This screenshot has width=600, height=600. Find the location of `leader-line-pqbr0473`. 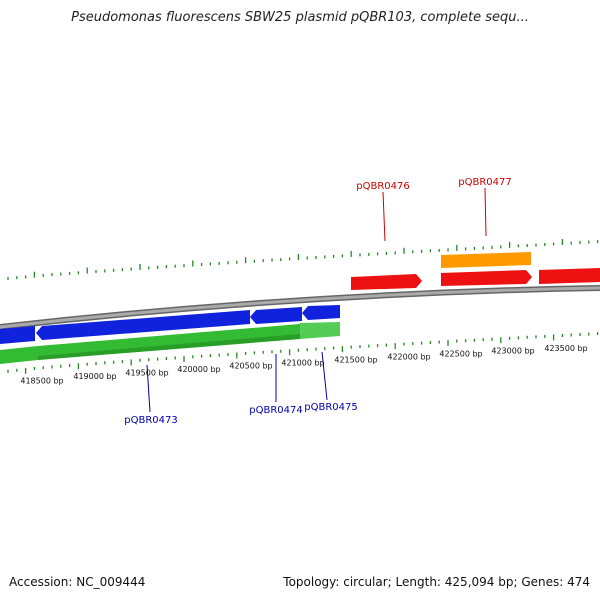

leader-line-pqbr0473 is located at coordinates (148, 388).